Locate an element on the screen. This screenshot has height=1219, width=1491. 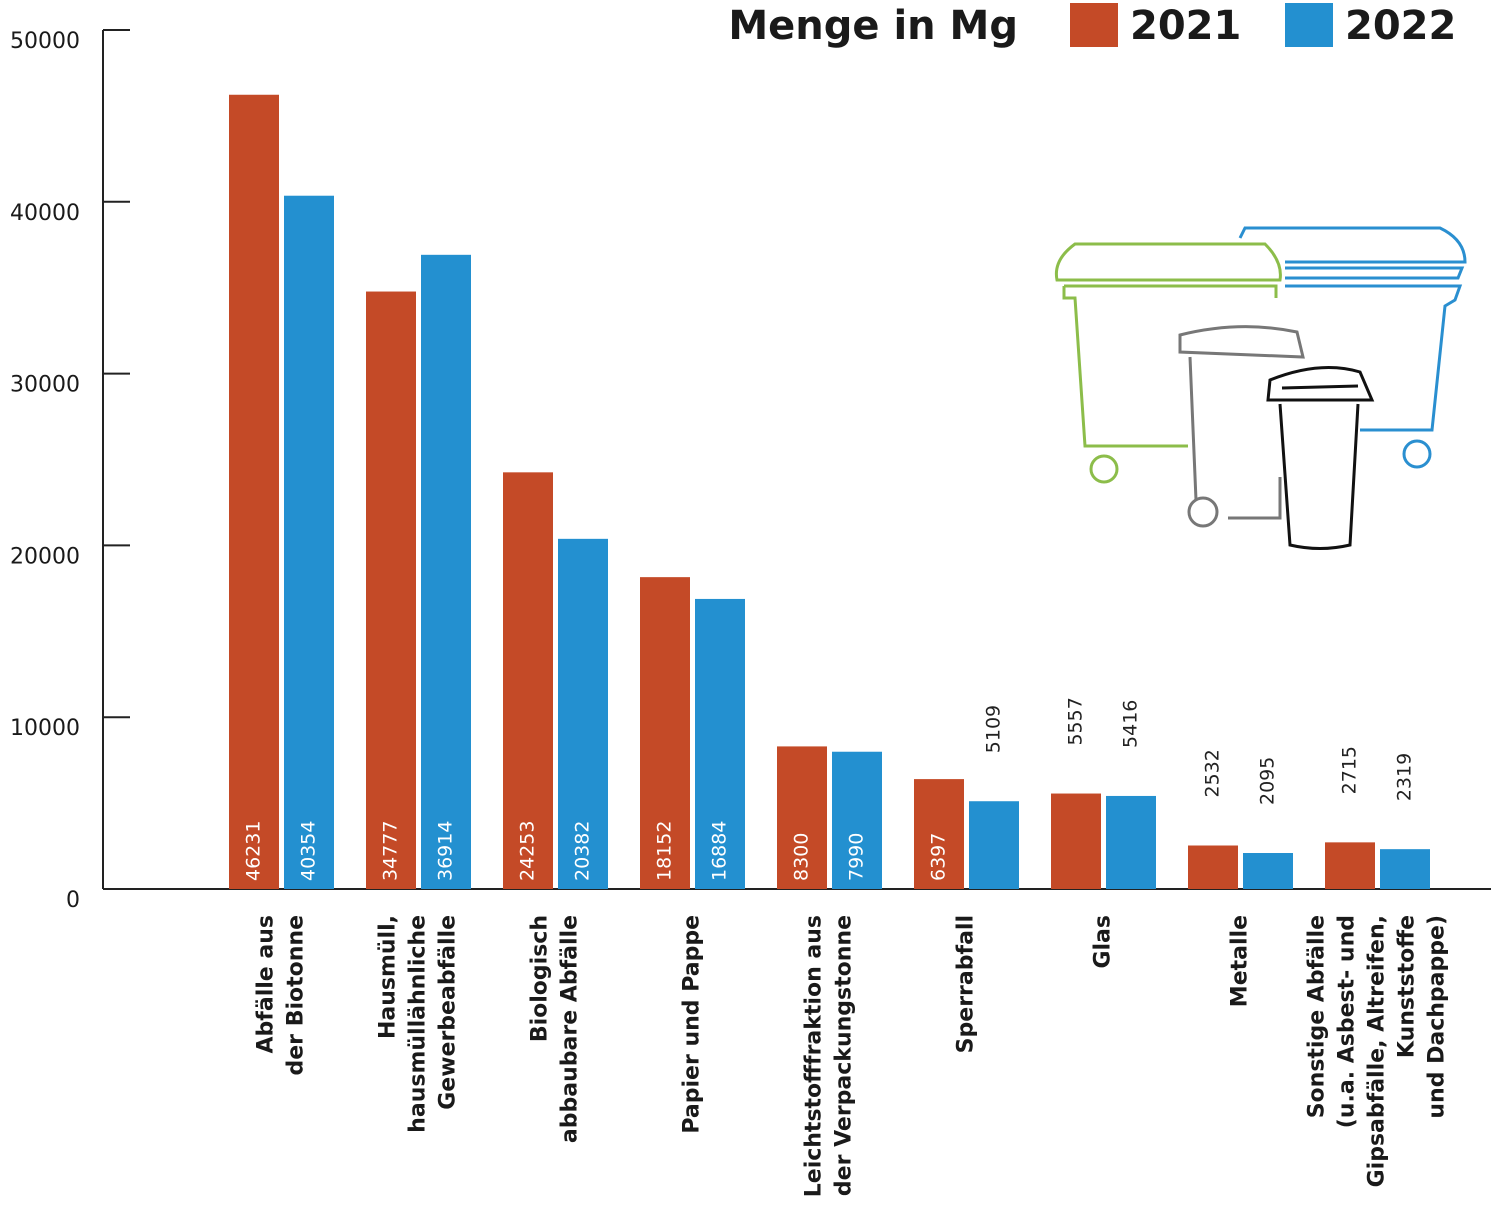
x-tick-label: Glas is located at coordinates (1103, 942).